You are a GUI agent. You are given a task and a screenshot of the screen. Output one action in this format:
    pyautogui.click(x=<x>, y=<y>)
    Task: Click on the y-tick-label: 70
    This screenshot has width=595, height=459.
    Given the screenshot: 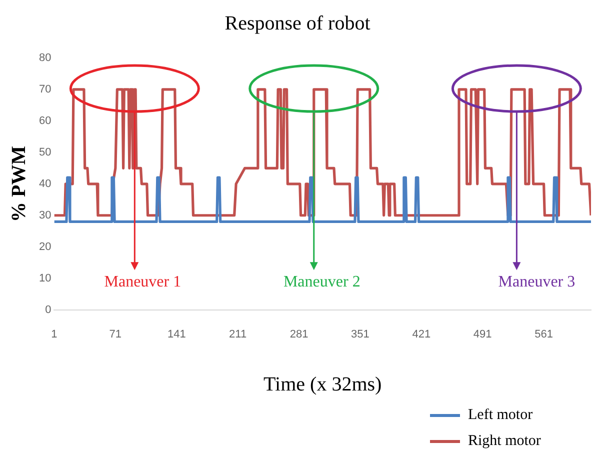 What is the action you would take?
    pyautogui.click(x=45, y=90)
    